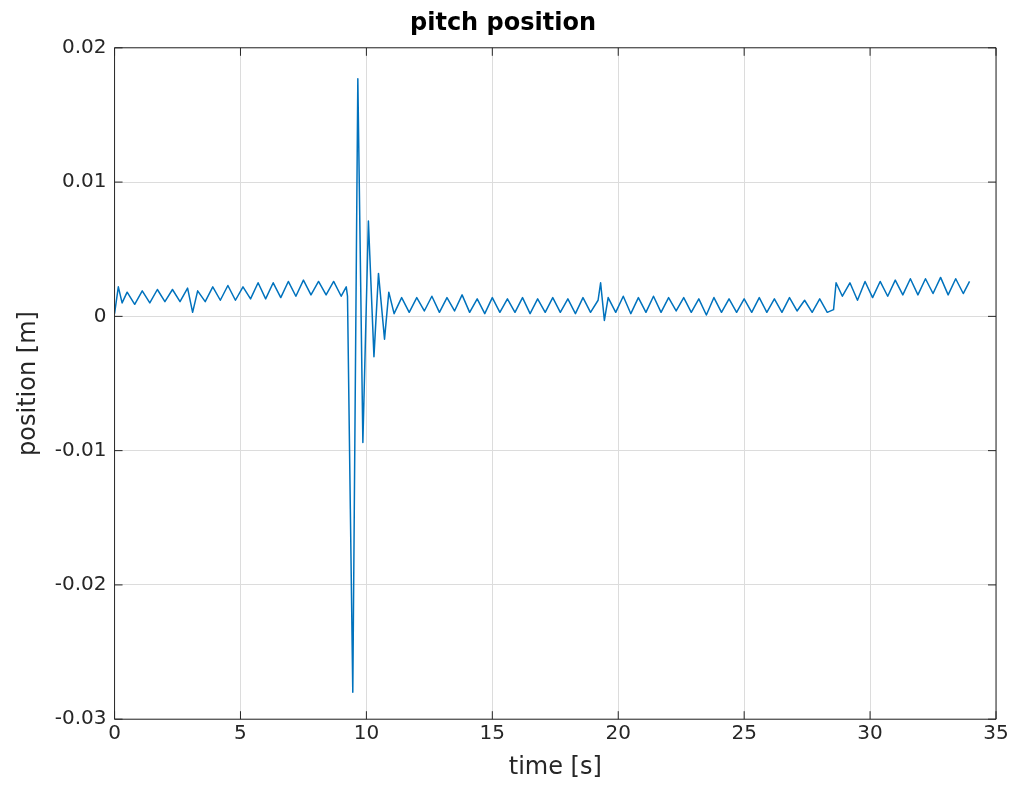 Image resolution: width=1016 pixels, height=791 pixels. I want to click on x-axis-title: time [s], so click(555, 765).